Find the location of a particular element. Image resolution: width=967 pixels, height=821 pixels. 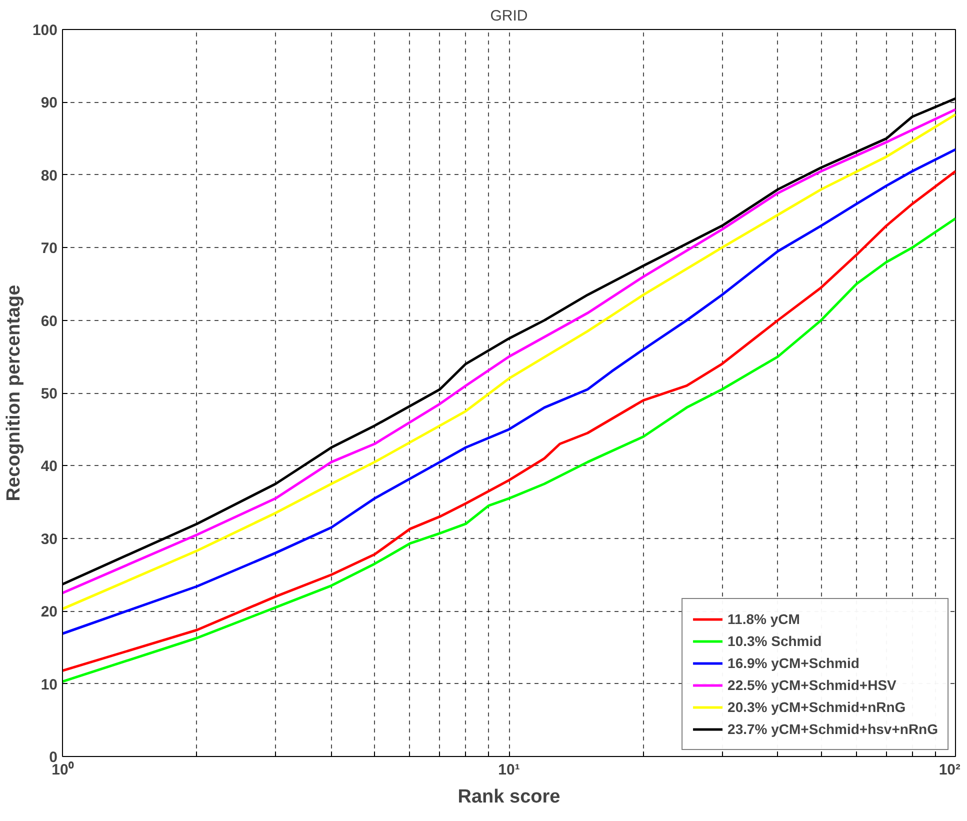

legend-label: 11.8% yCM is located at coordinates (764, 619).